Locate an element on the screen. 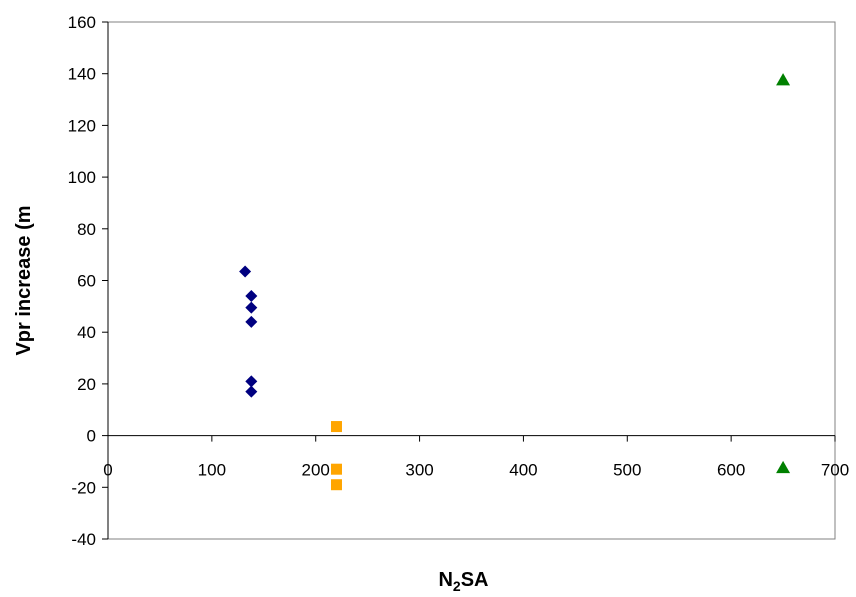  x-tick-label: 300 is located at coordinates (419, 470).